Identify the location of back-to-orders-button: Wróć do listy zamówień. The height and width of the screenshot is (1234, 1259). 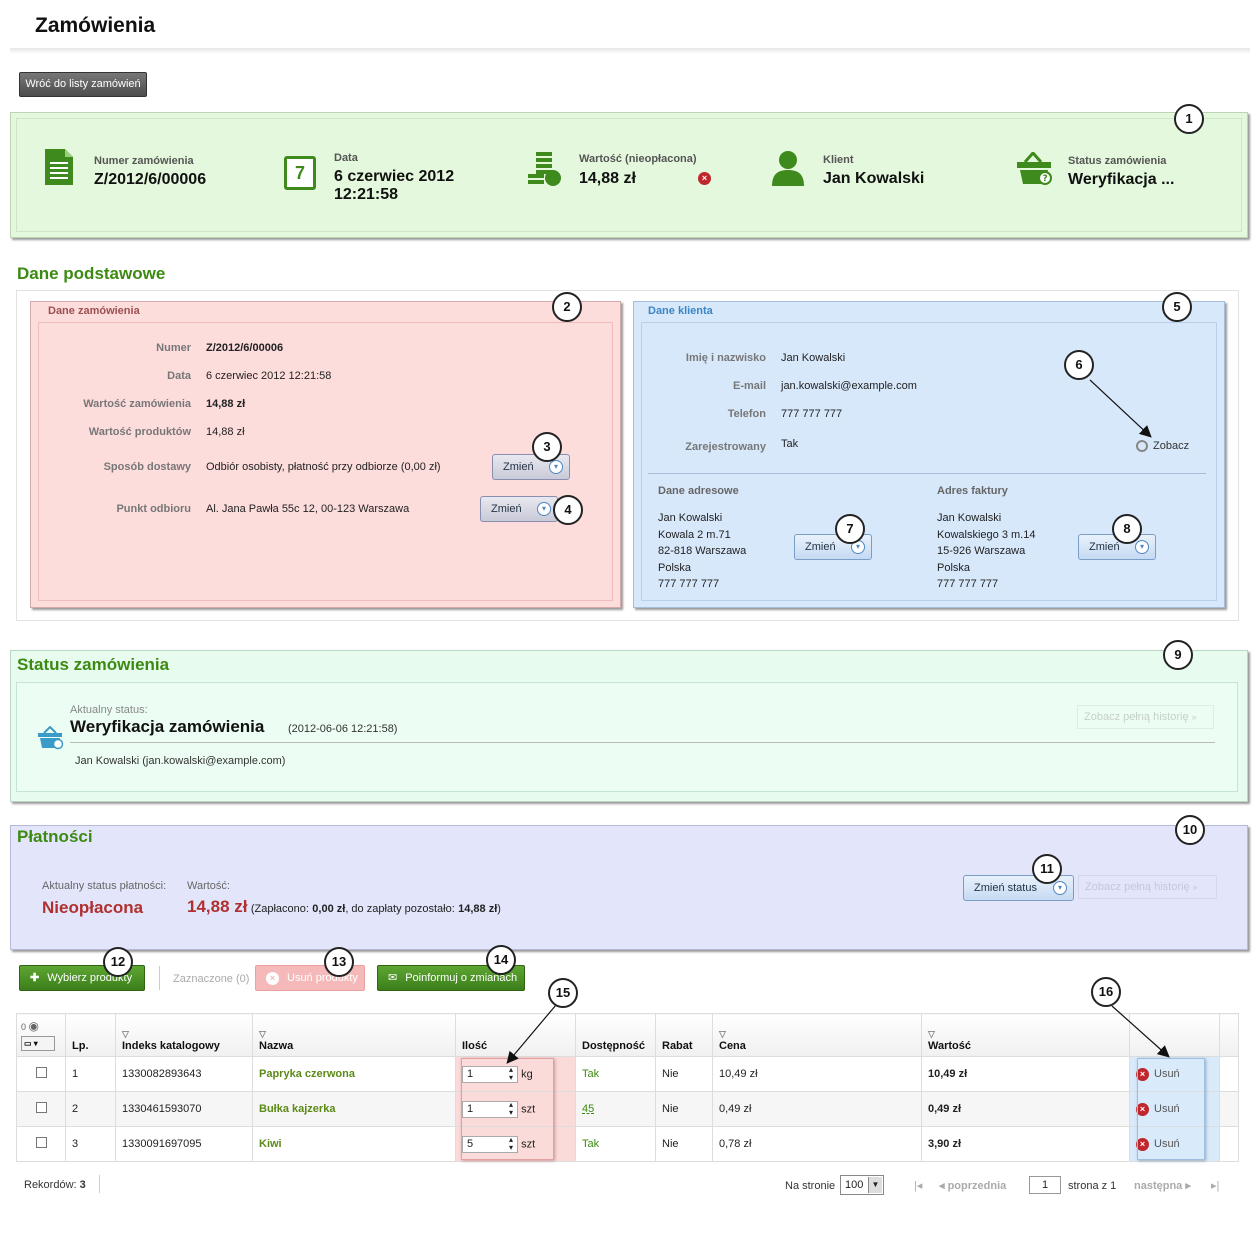
(83, 84).